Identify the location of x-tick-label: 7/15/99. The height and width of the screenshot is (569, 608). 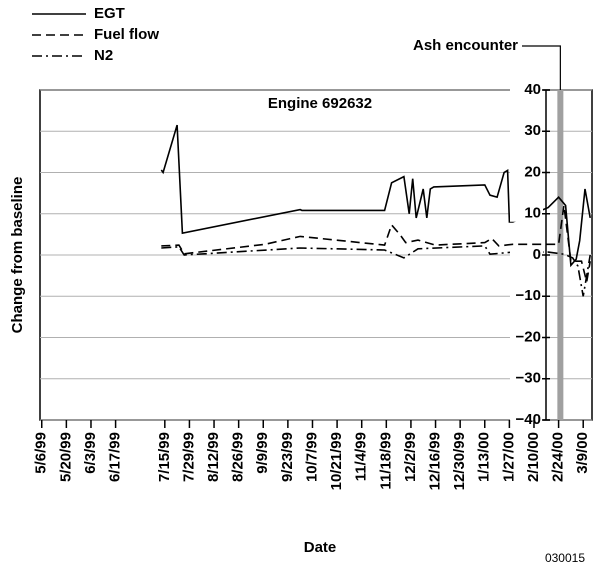
(164, 457).